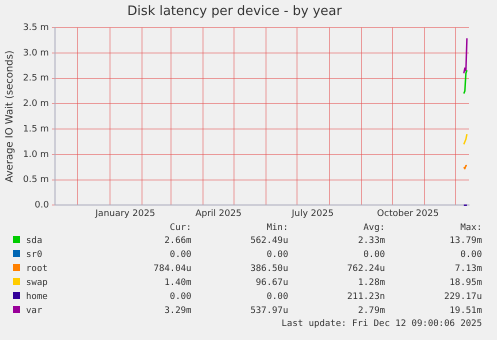 This screenshot has width=497, height=340. I want to click on y-tick-label: 2.0 m, so click(35, 104).